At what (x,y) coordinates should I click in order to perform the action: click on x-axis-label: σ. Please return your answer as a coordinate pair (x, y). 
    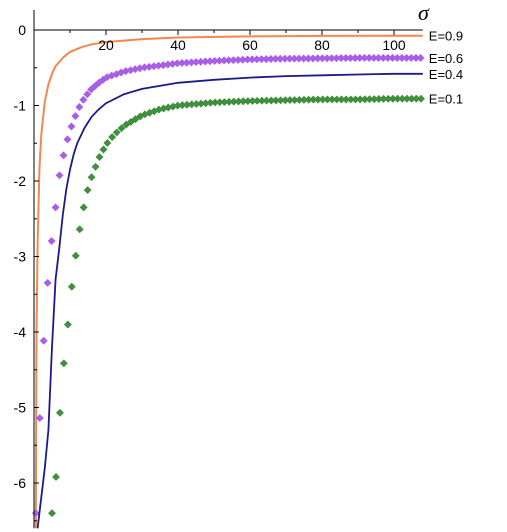
    Looking at the image, I should click on (424, 12).